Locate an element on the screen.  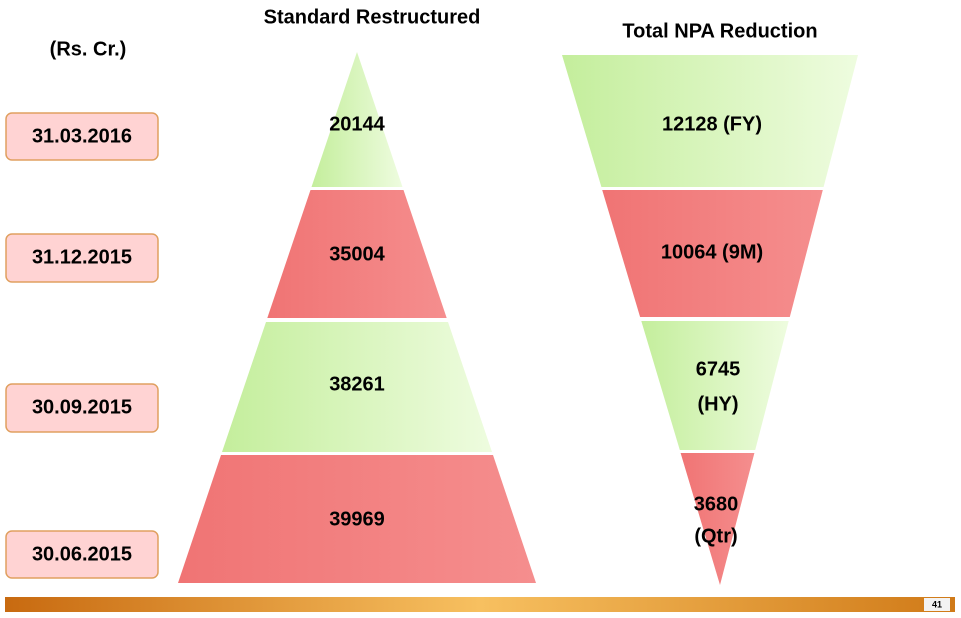
page-number: 41 is located at coordinates (937, 604).